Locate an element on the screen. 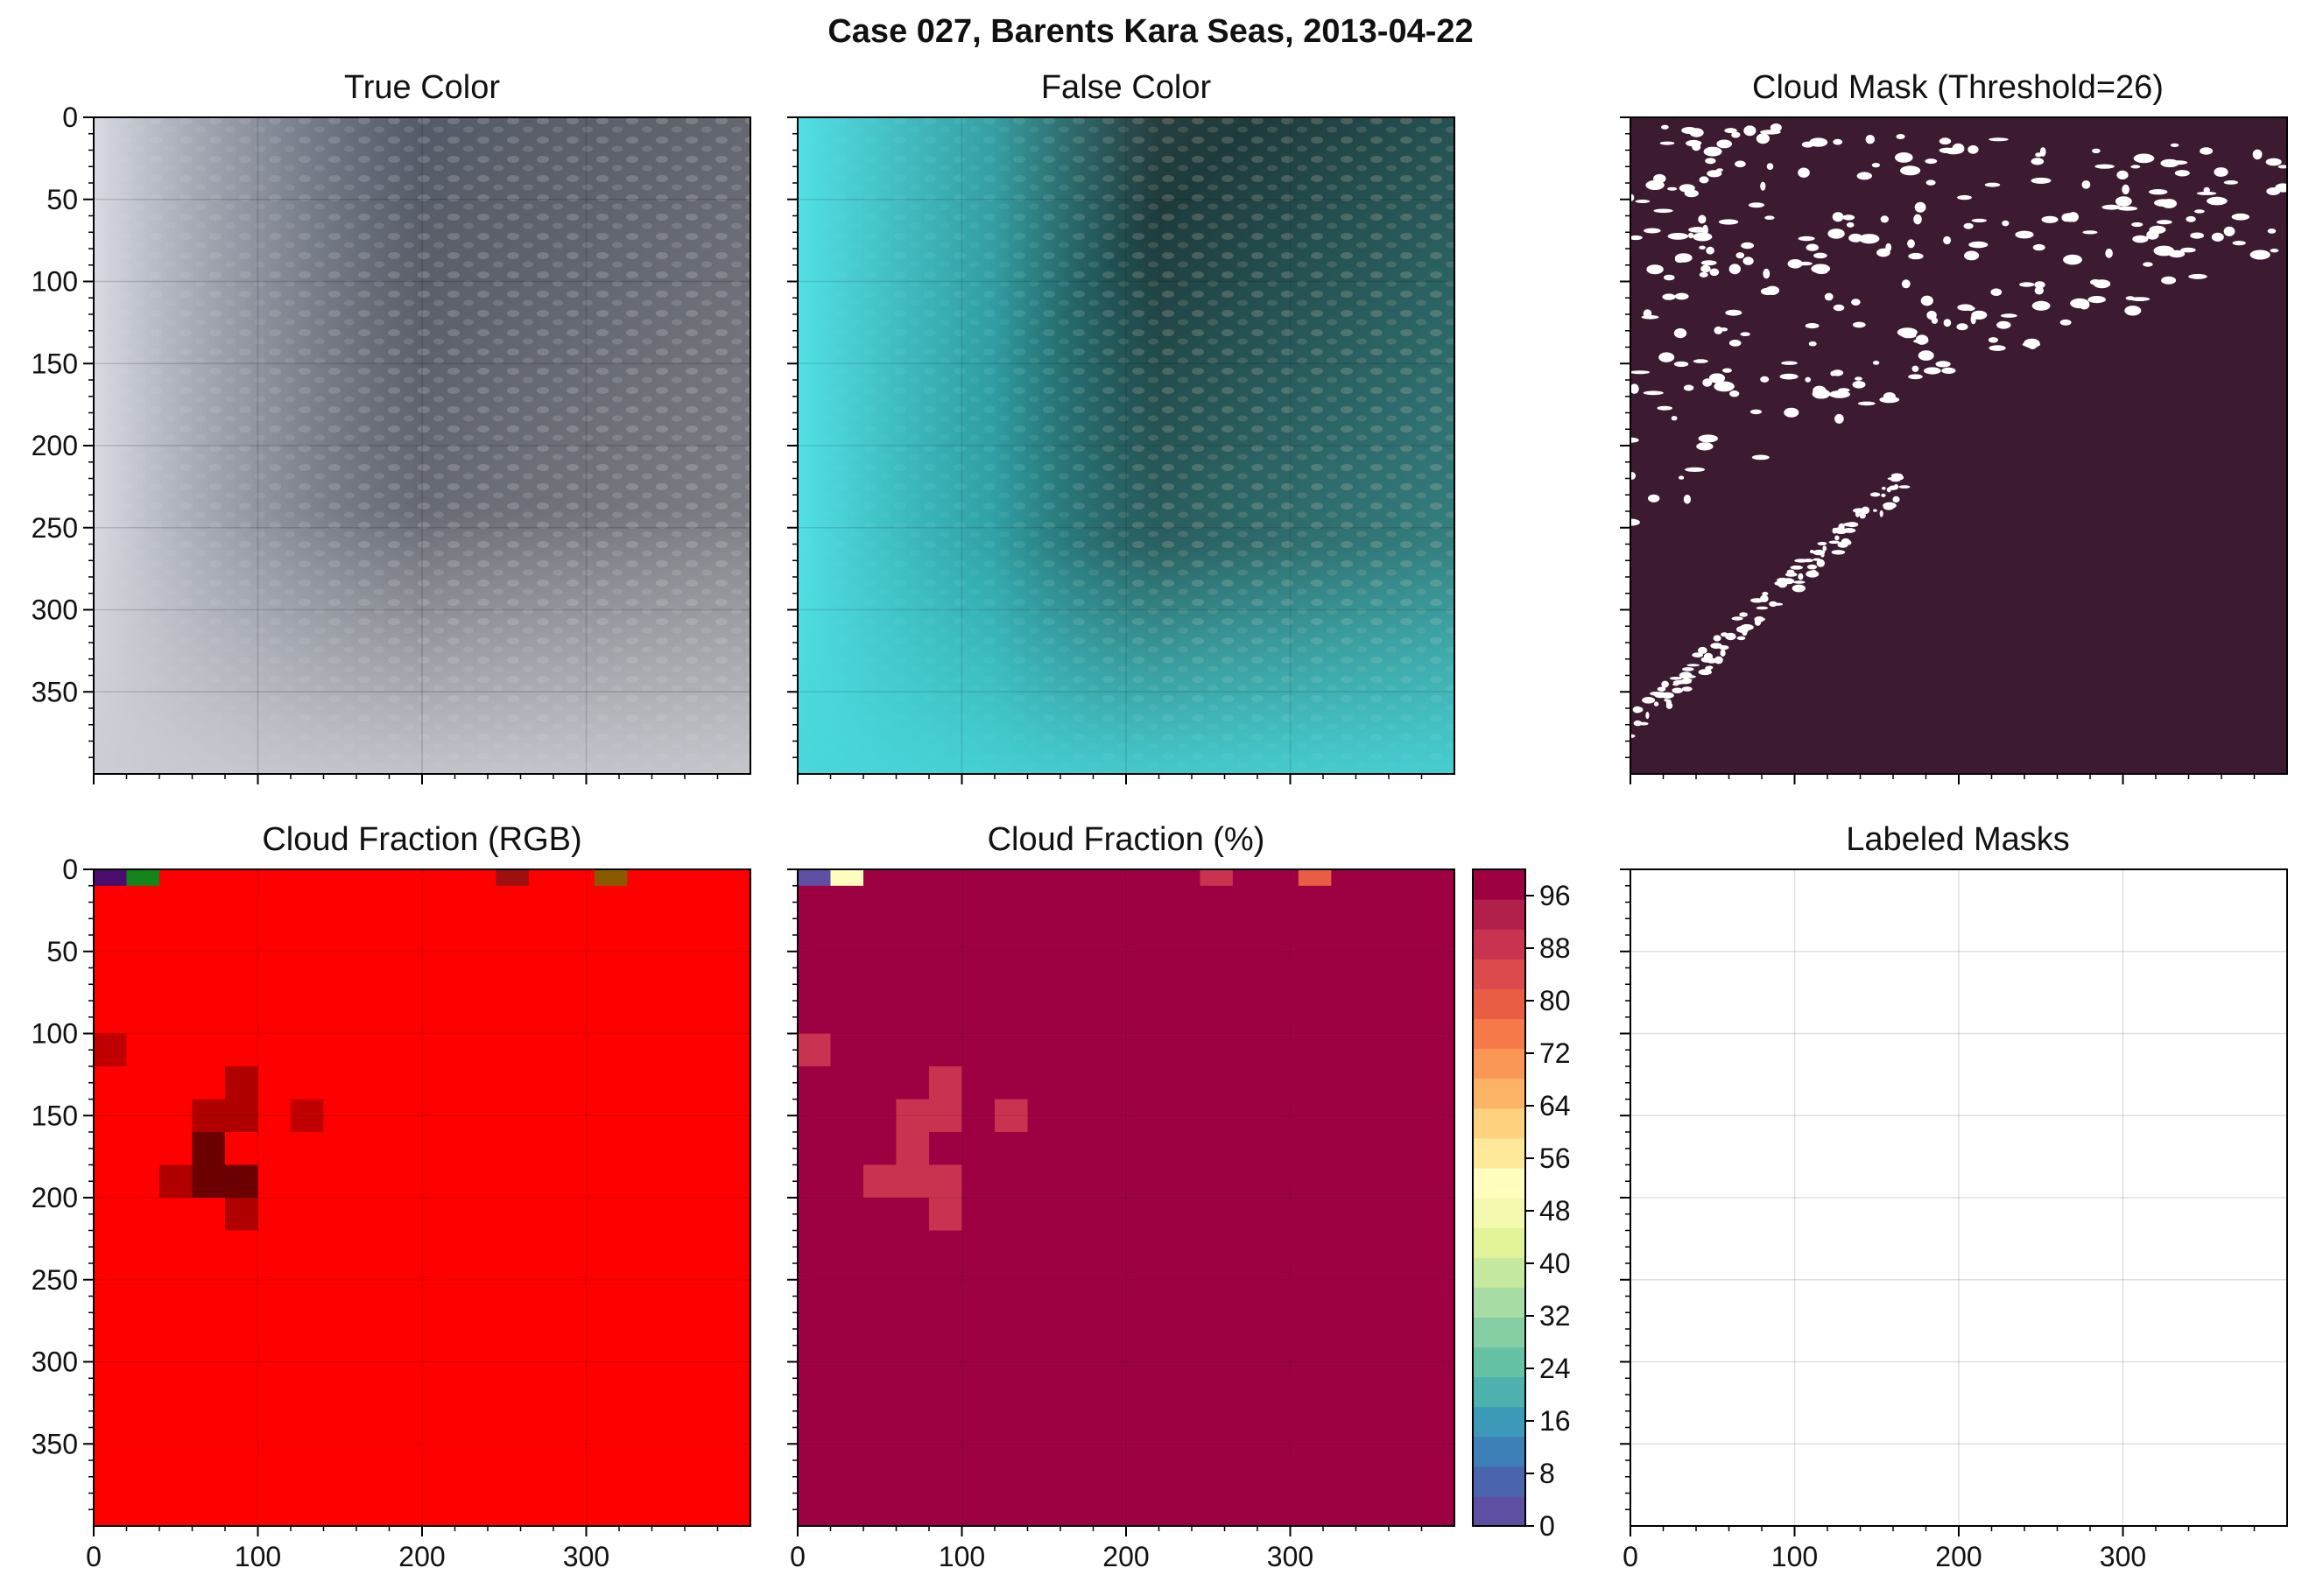 The height and width of the screenshot is (1596, 2302). colorbar-tick-label: 16 is located at coordinates (1555, 1421).